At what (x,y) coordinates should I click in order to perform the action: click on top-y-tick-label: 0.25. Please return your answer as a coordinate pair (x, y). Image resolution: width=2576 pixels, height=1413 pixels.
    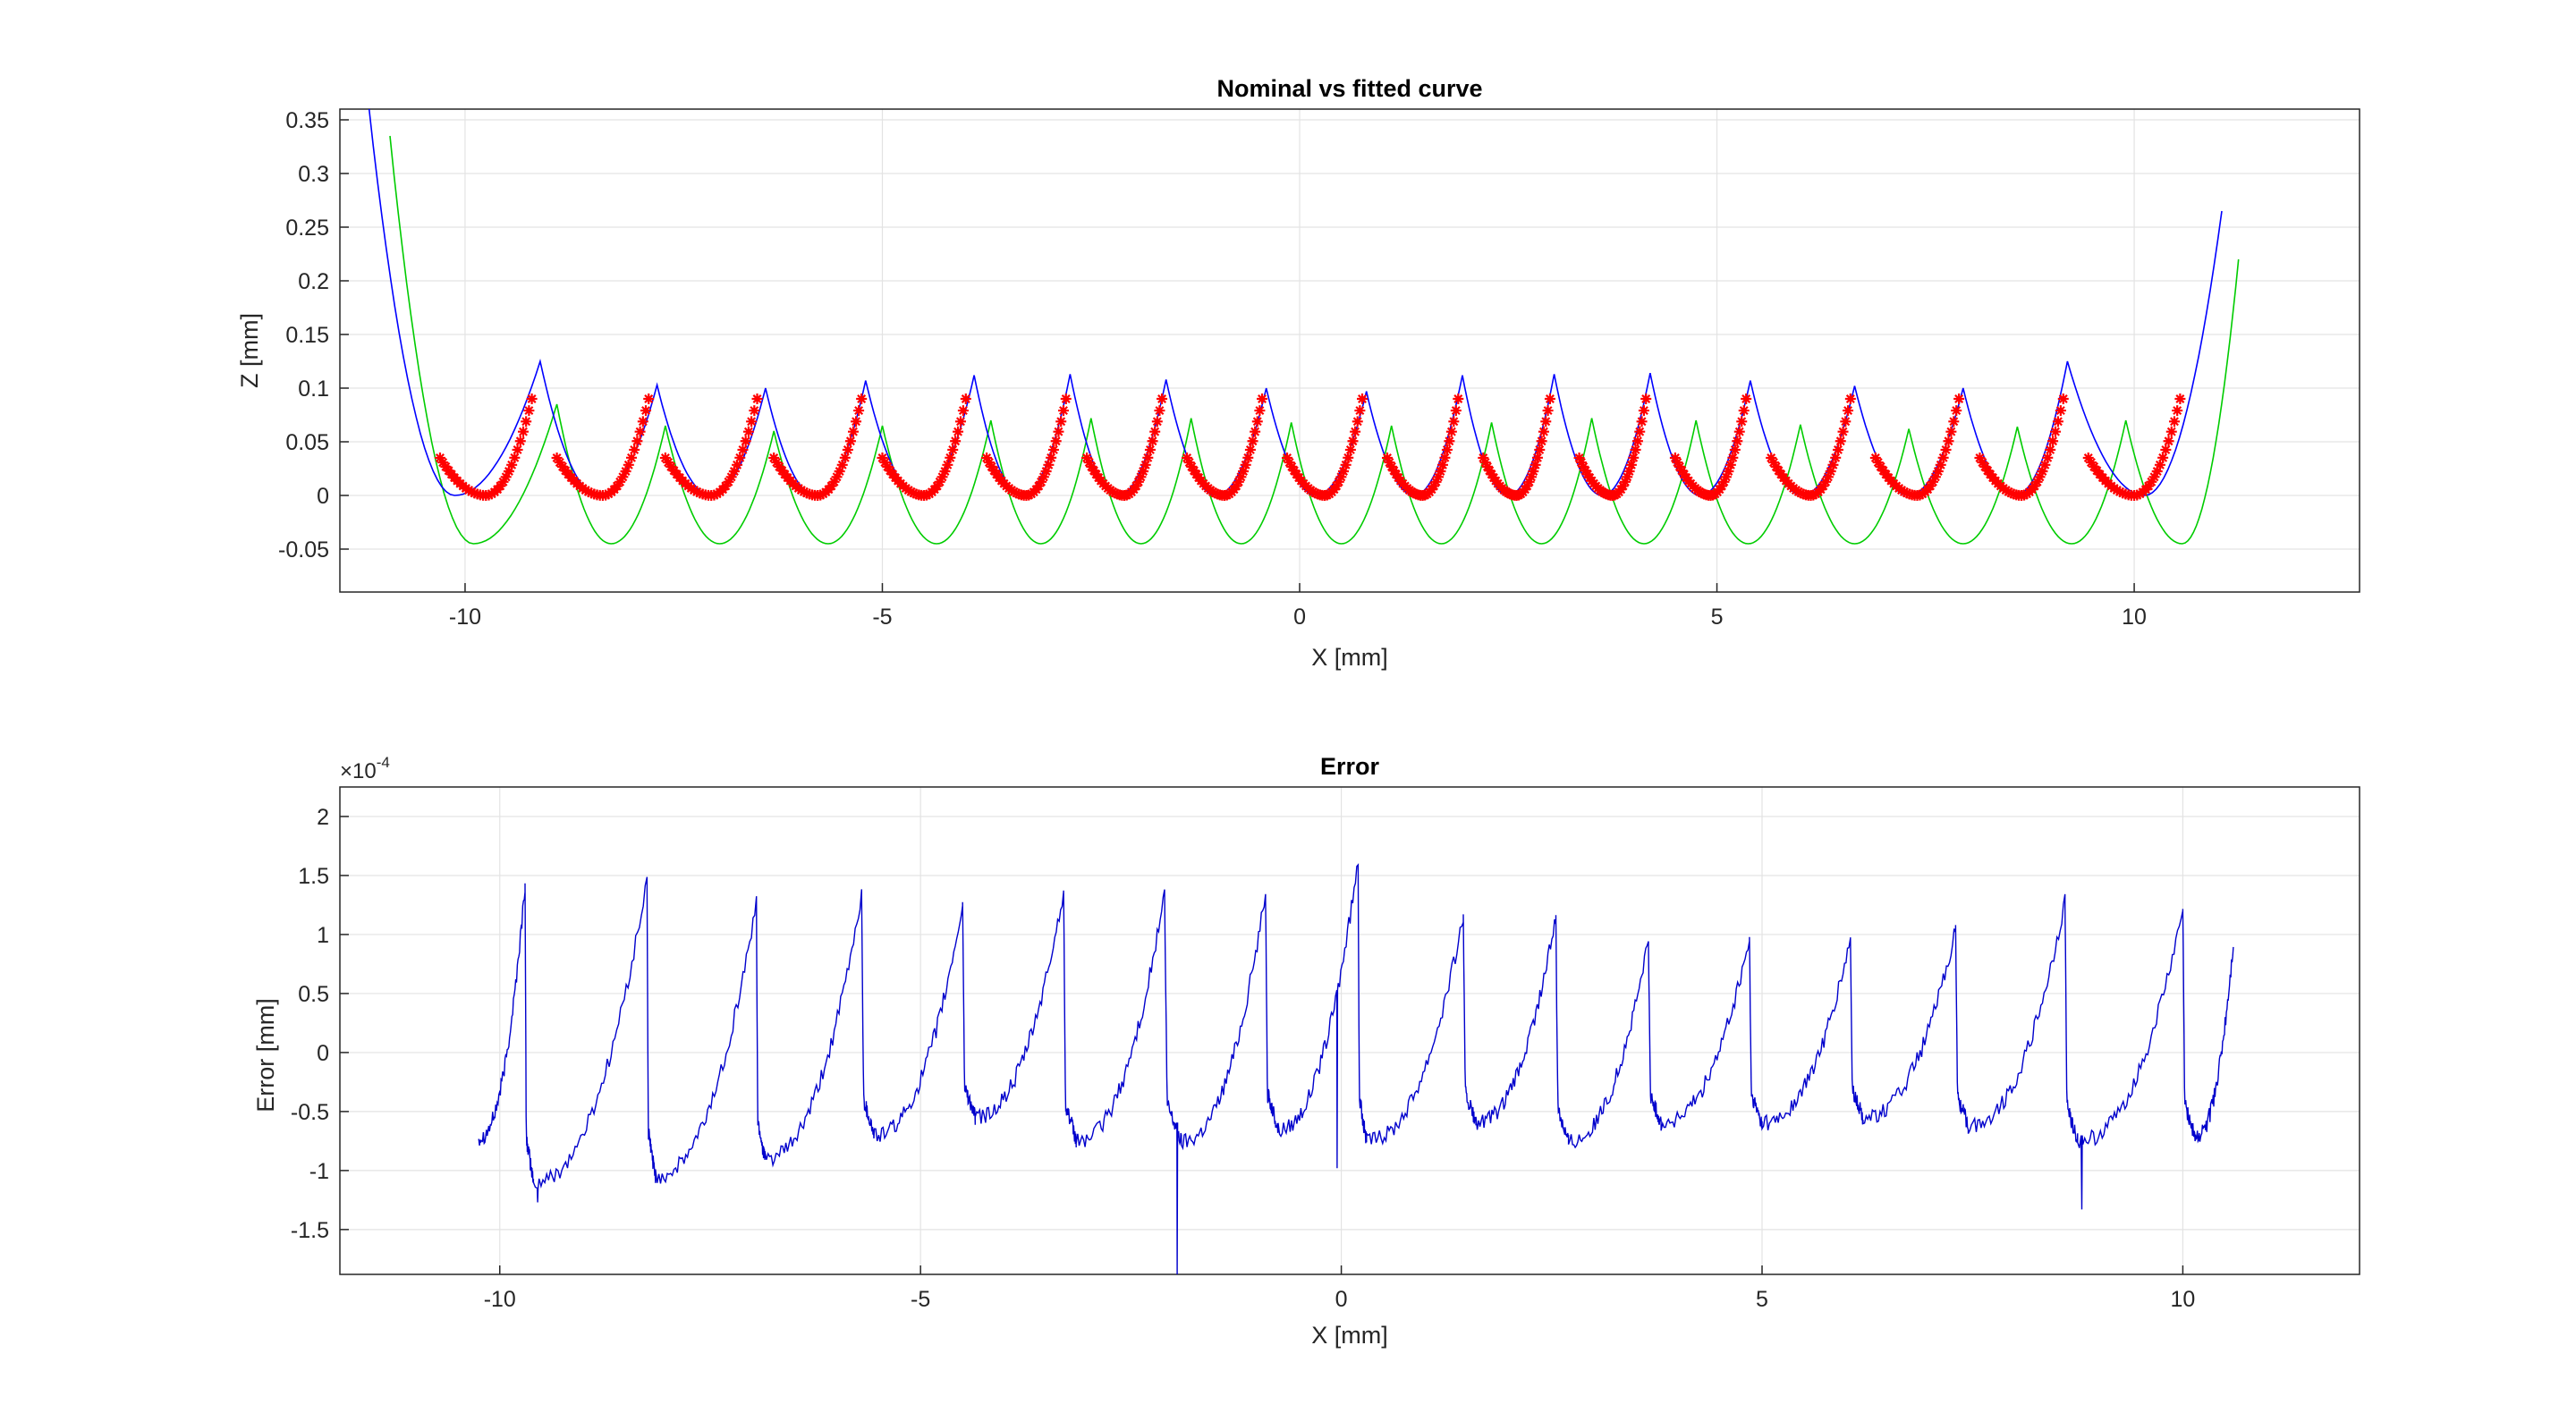
    Looking at the image, I should click on (307, 228).